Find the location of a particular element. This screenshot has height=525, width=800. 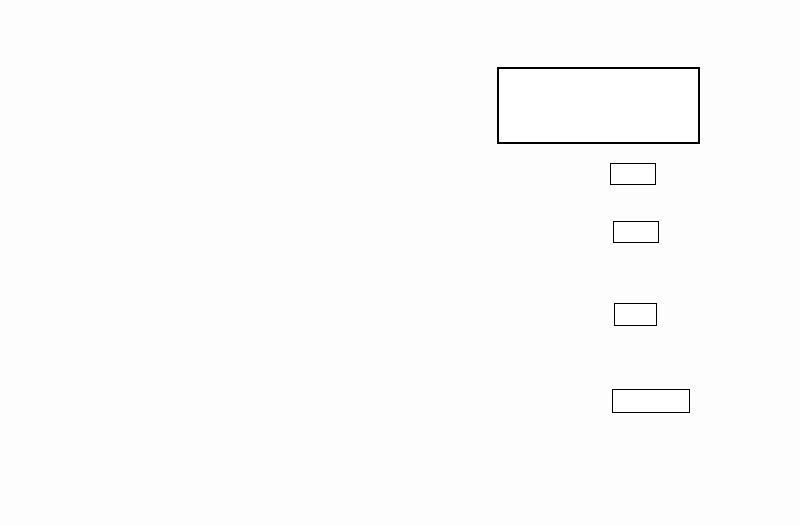

curve-label-q-h is located at coordinates (636, 232).